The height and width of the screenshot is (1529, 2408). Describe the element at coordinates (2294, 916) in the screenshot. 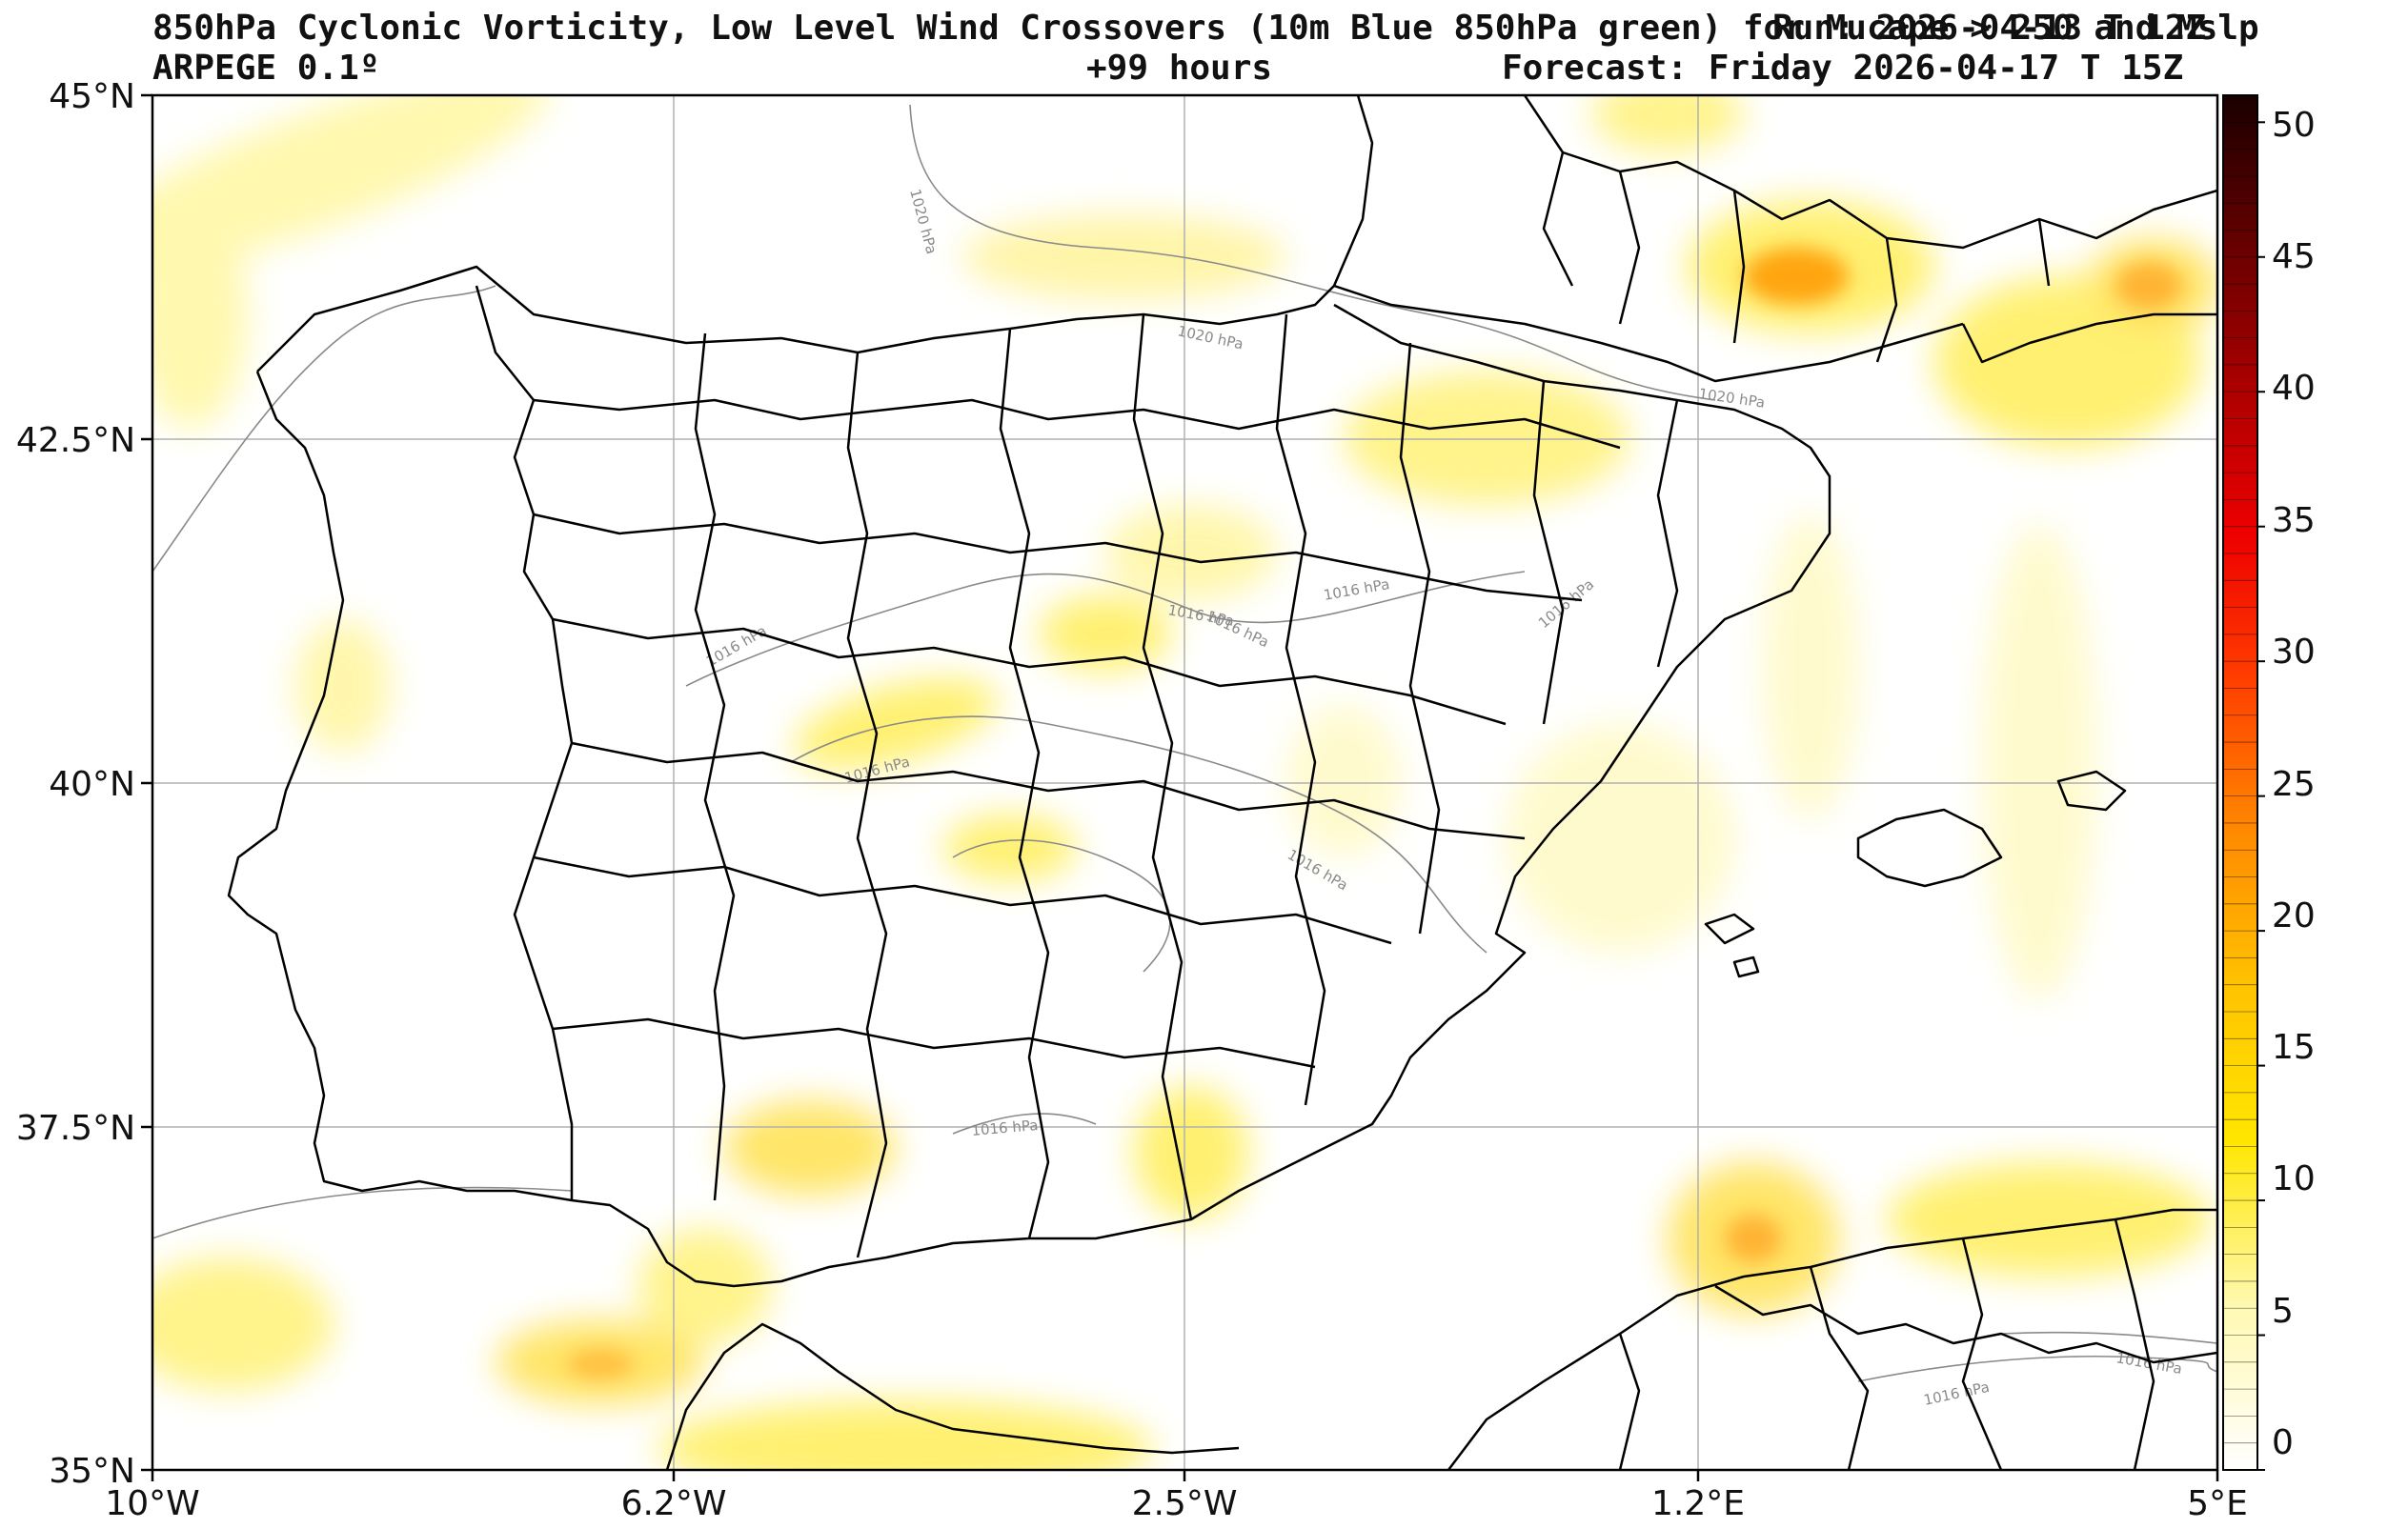

I see `colorbar-label-20: 20` at that location.